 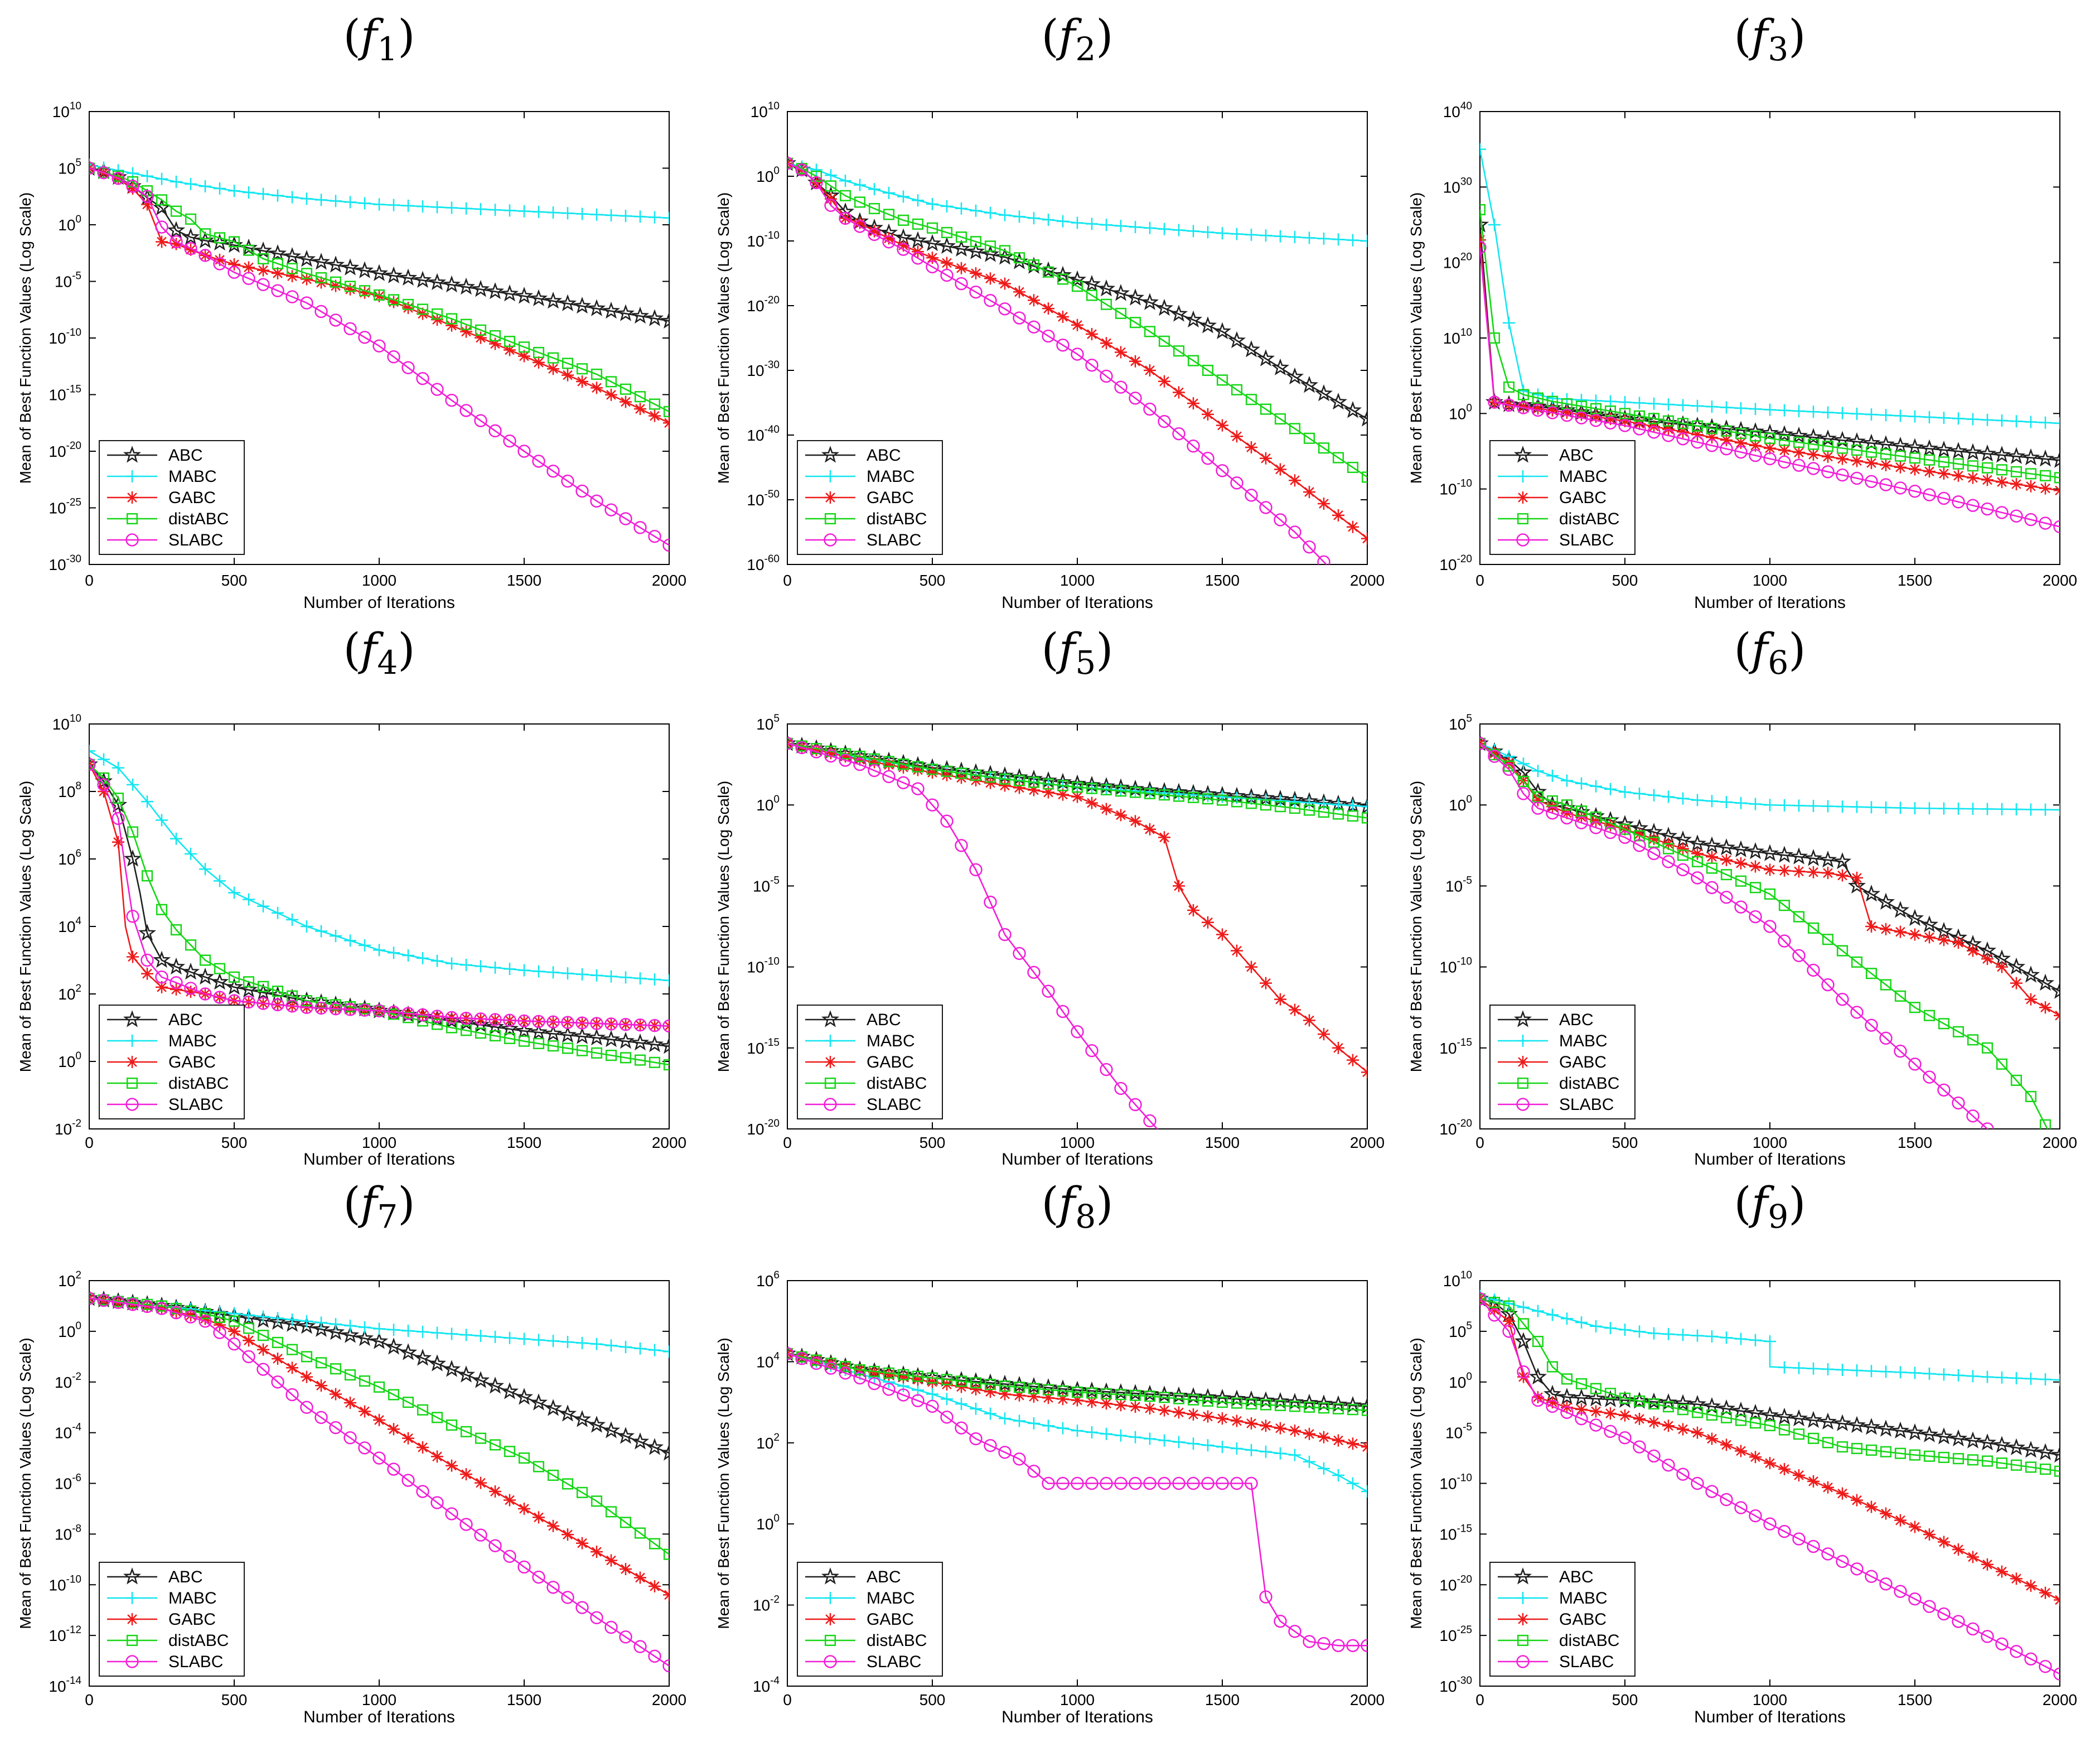 I want to click on legend-label-abc: ABC, so click(x=884, y=1577).